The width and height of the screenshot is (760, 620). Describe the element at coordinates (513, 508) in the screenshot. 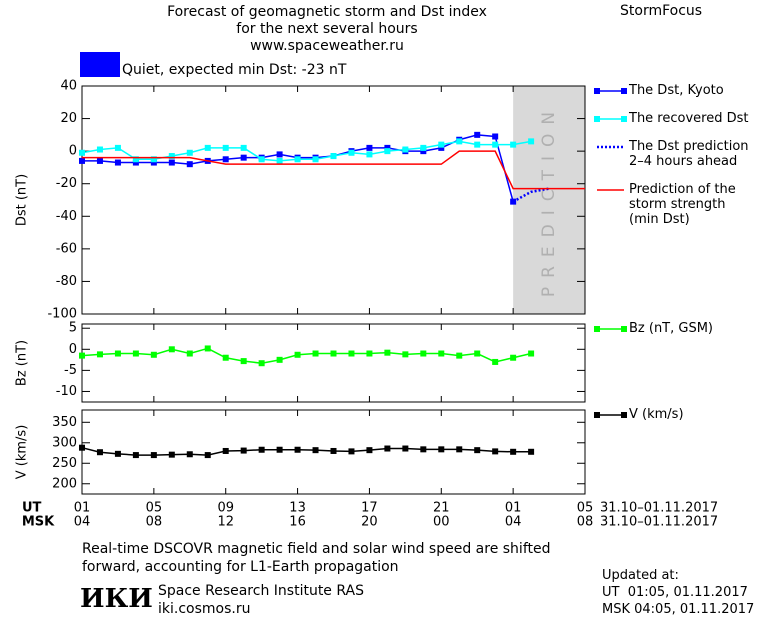

I see `x-tick-label: 01` at that location.